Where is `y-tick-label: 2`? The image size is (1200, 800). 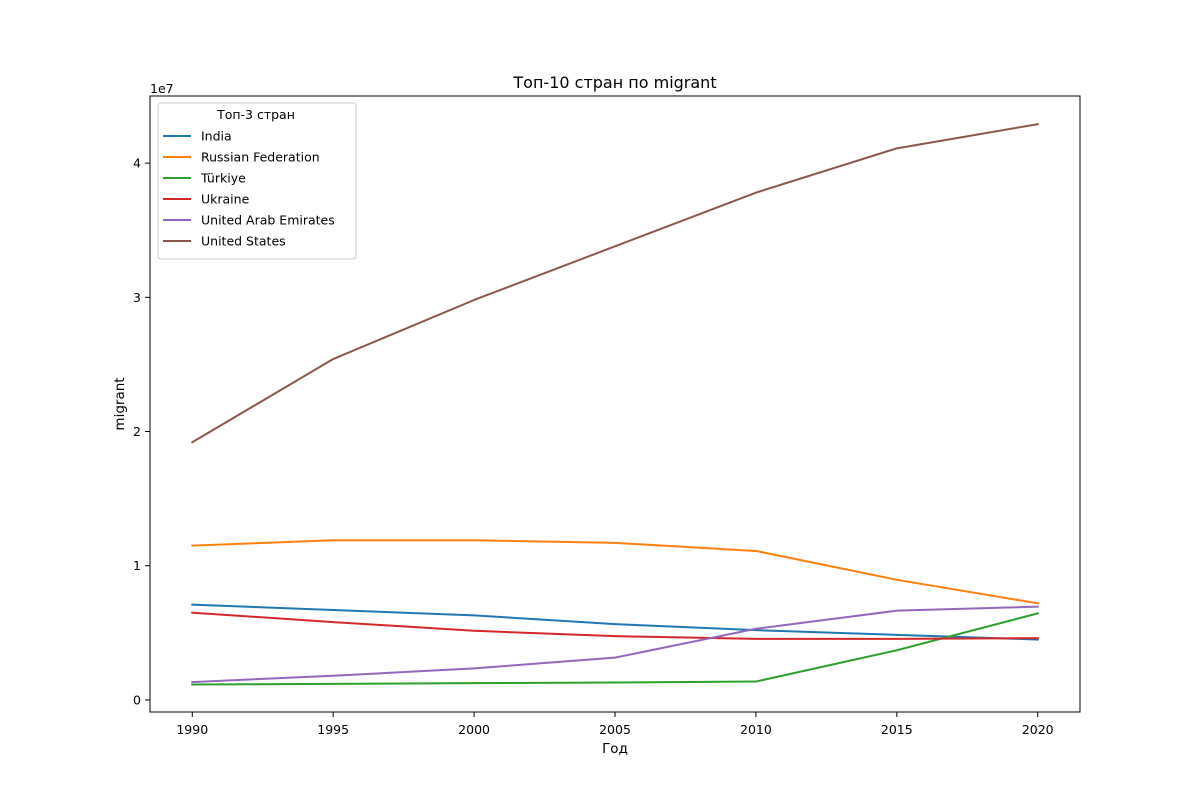
y-tick-label: 2 is located at coordinates (137, 431).